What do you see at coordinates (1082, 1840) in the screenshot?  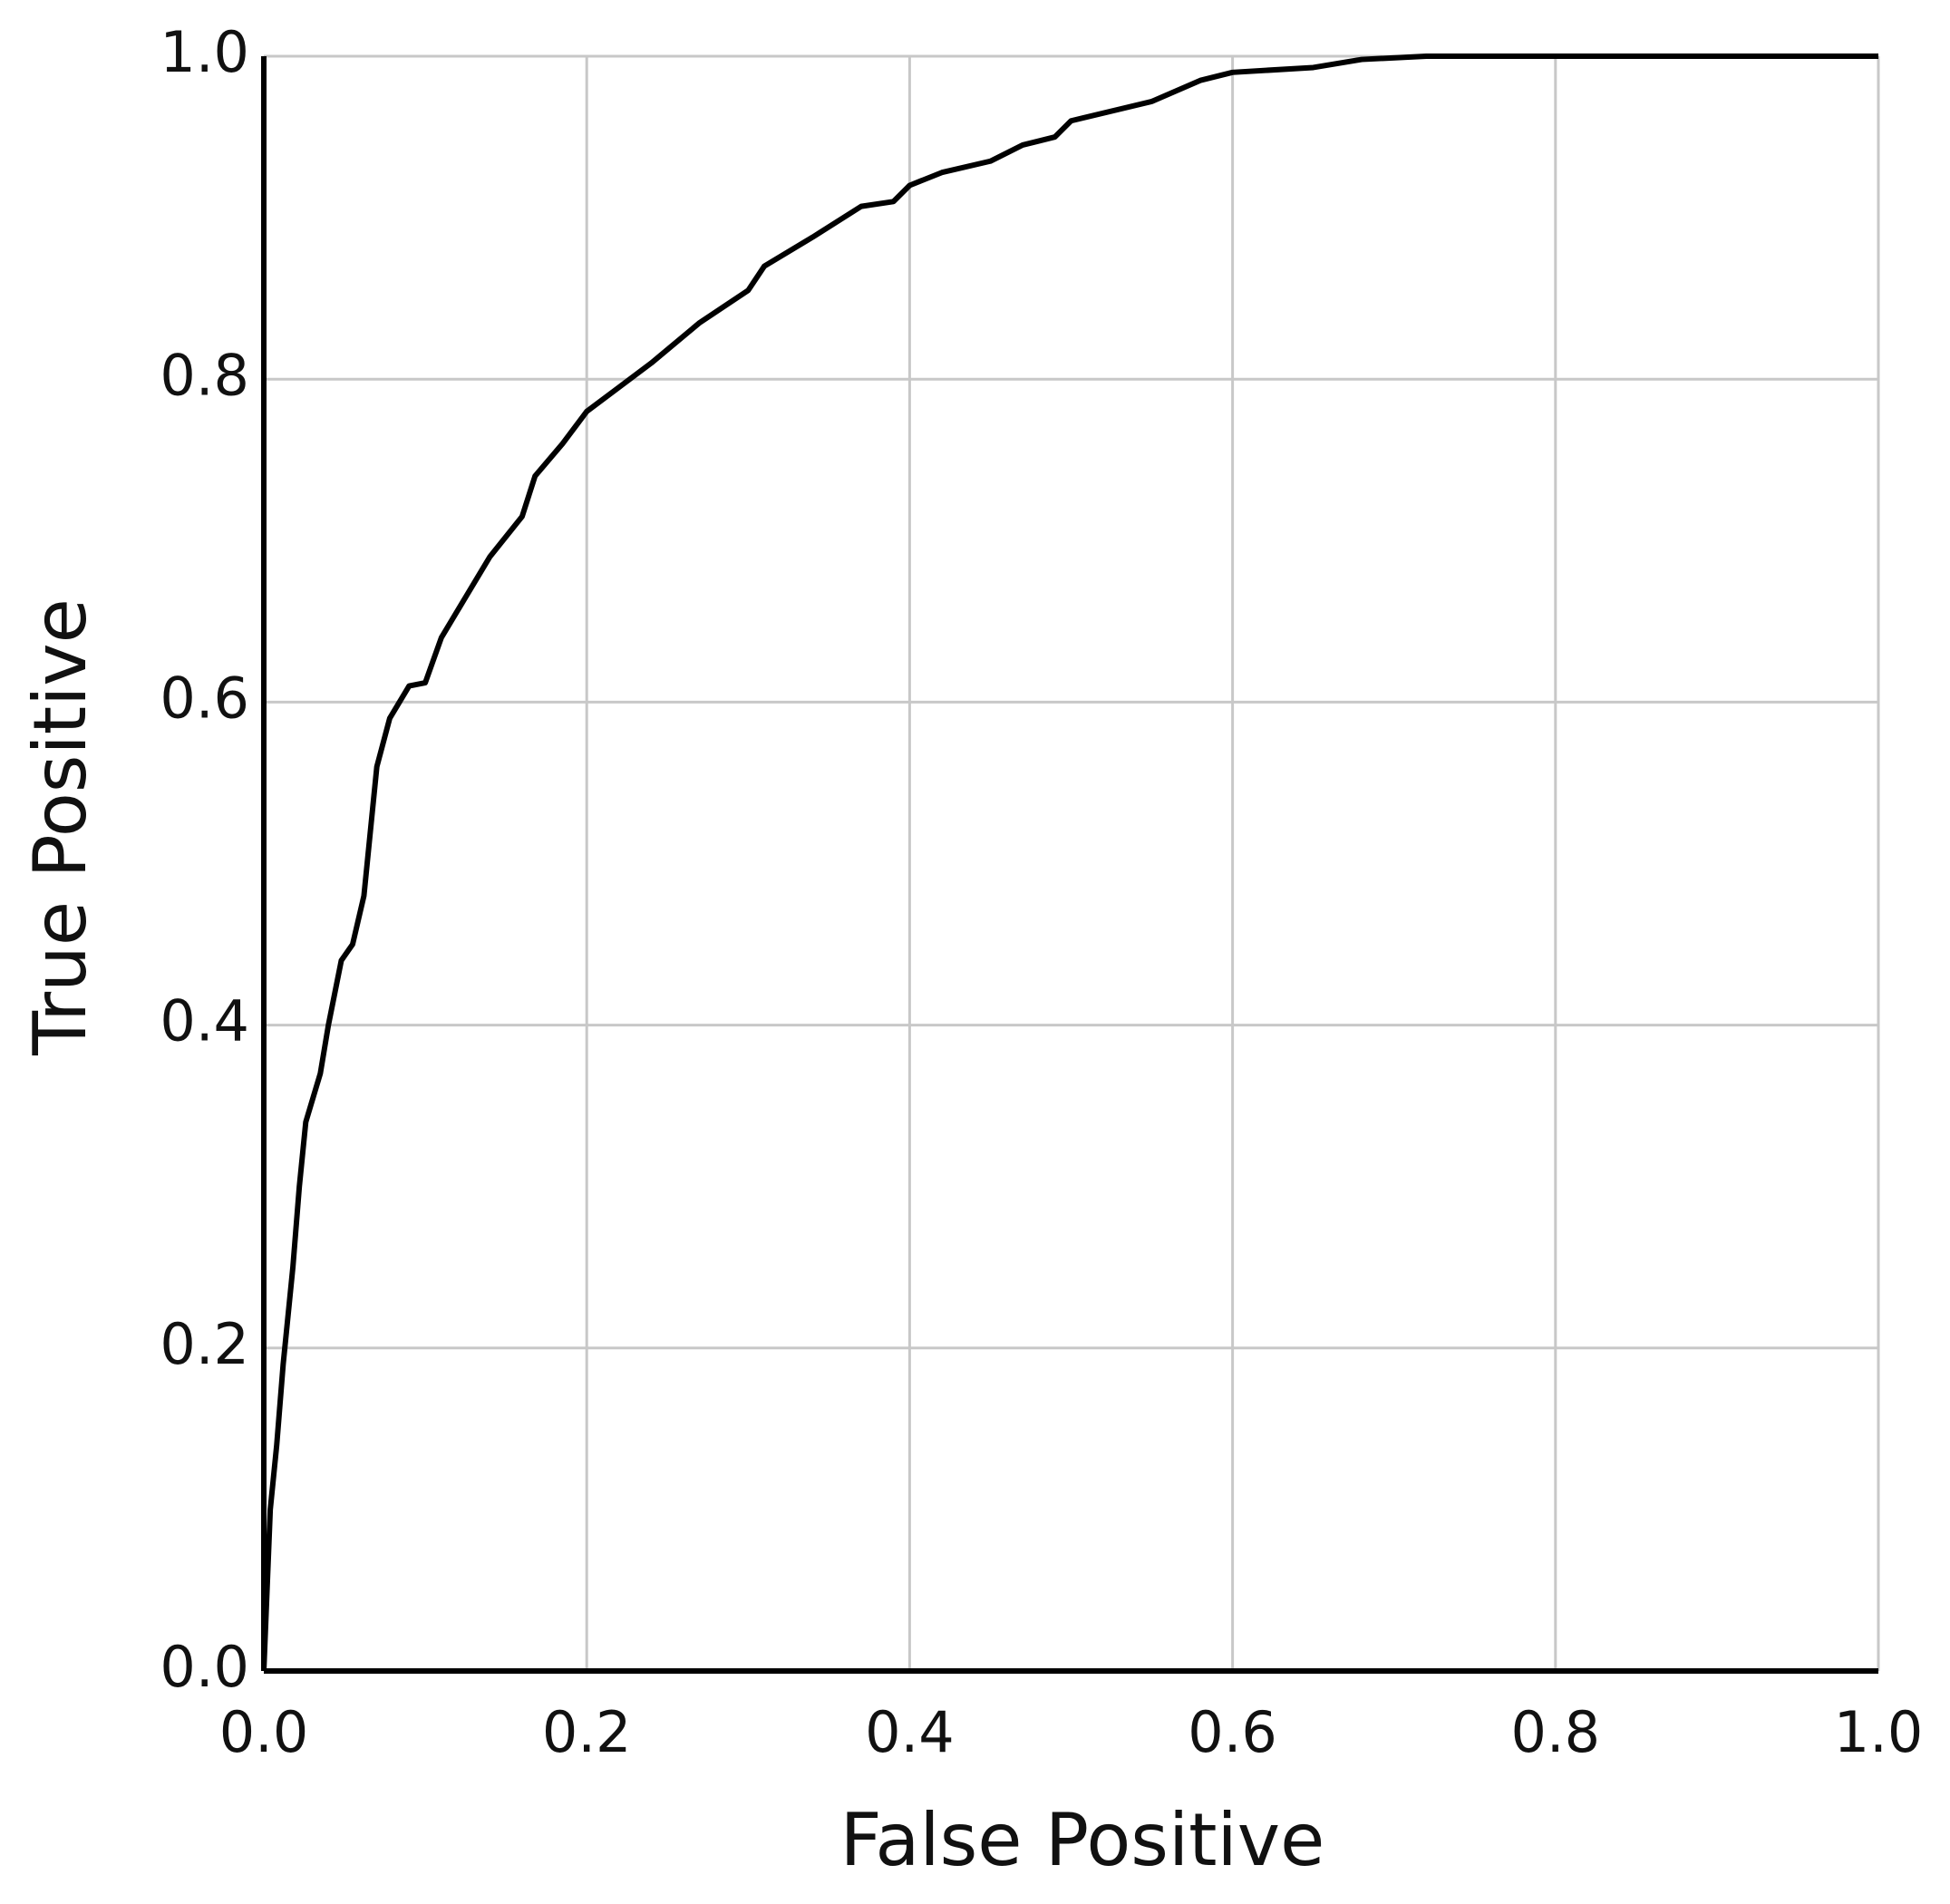 I see `x-axis-title: False Positive` at bounding box center [1082, 1840].